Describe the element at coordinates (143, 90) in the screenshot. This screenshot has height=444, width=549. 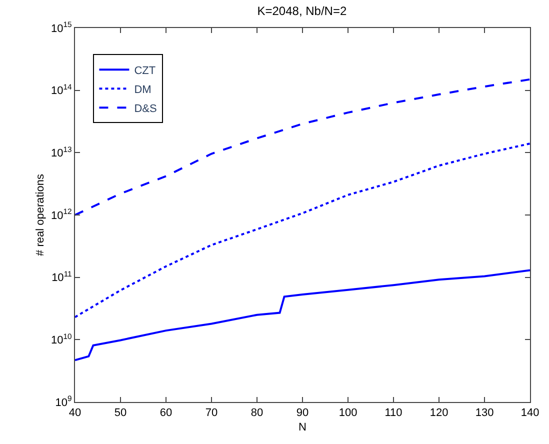
I see `legend-label: DM` at that location.